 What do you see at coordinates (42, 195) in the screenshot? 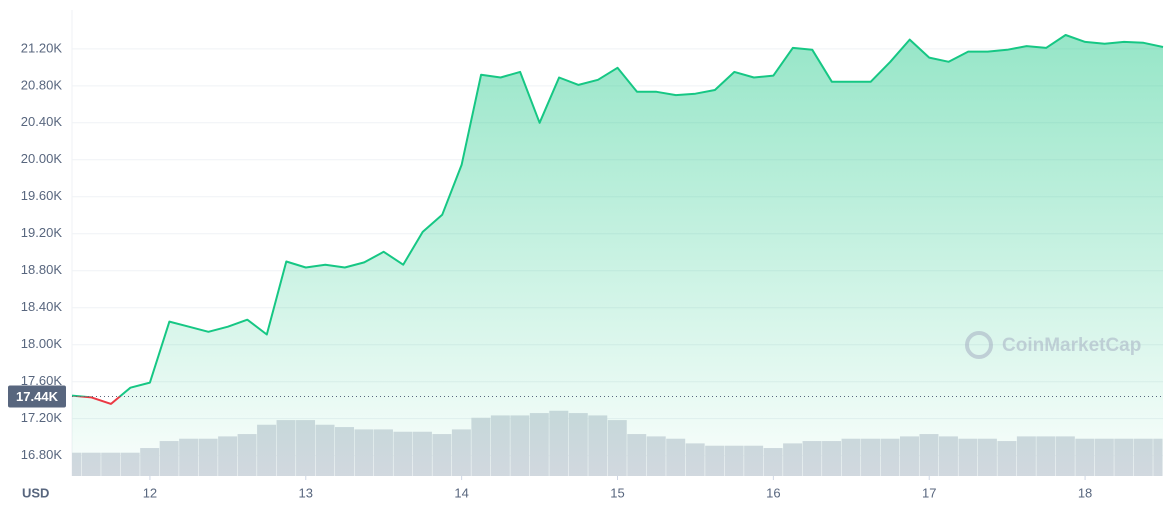
I see `y-tick-label: 19.60K` at bounding box center [42, 195].